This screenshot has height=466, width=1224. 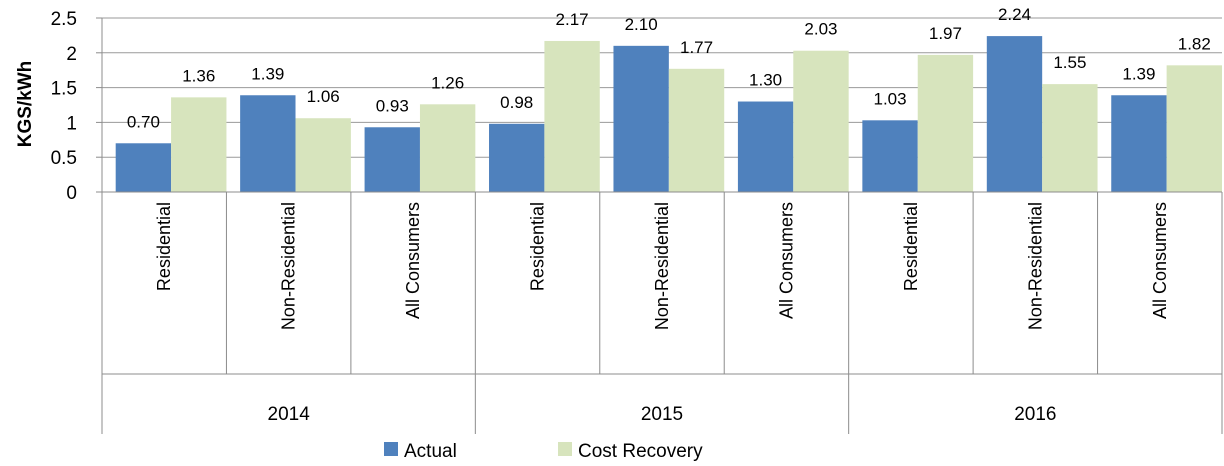 I want to click on data-label: 0.98, so click(x=516, y=102).